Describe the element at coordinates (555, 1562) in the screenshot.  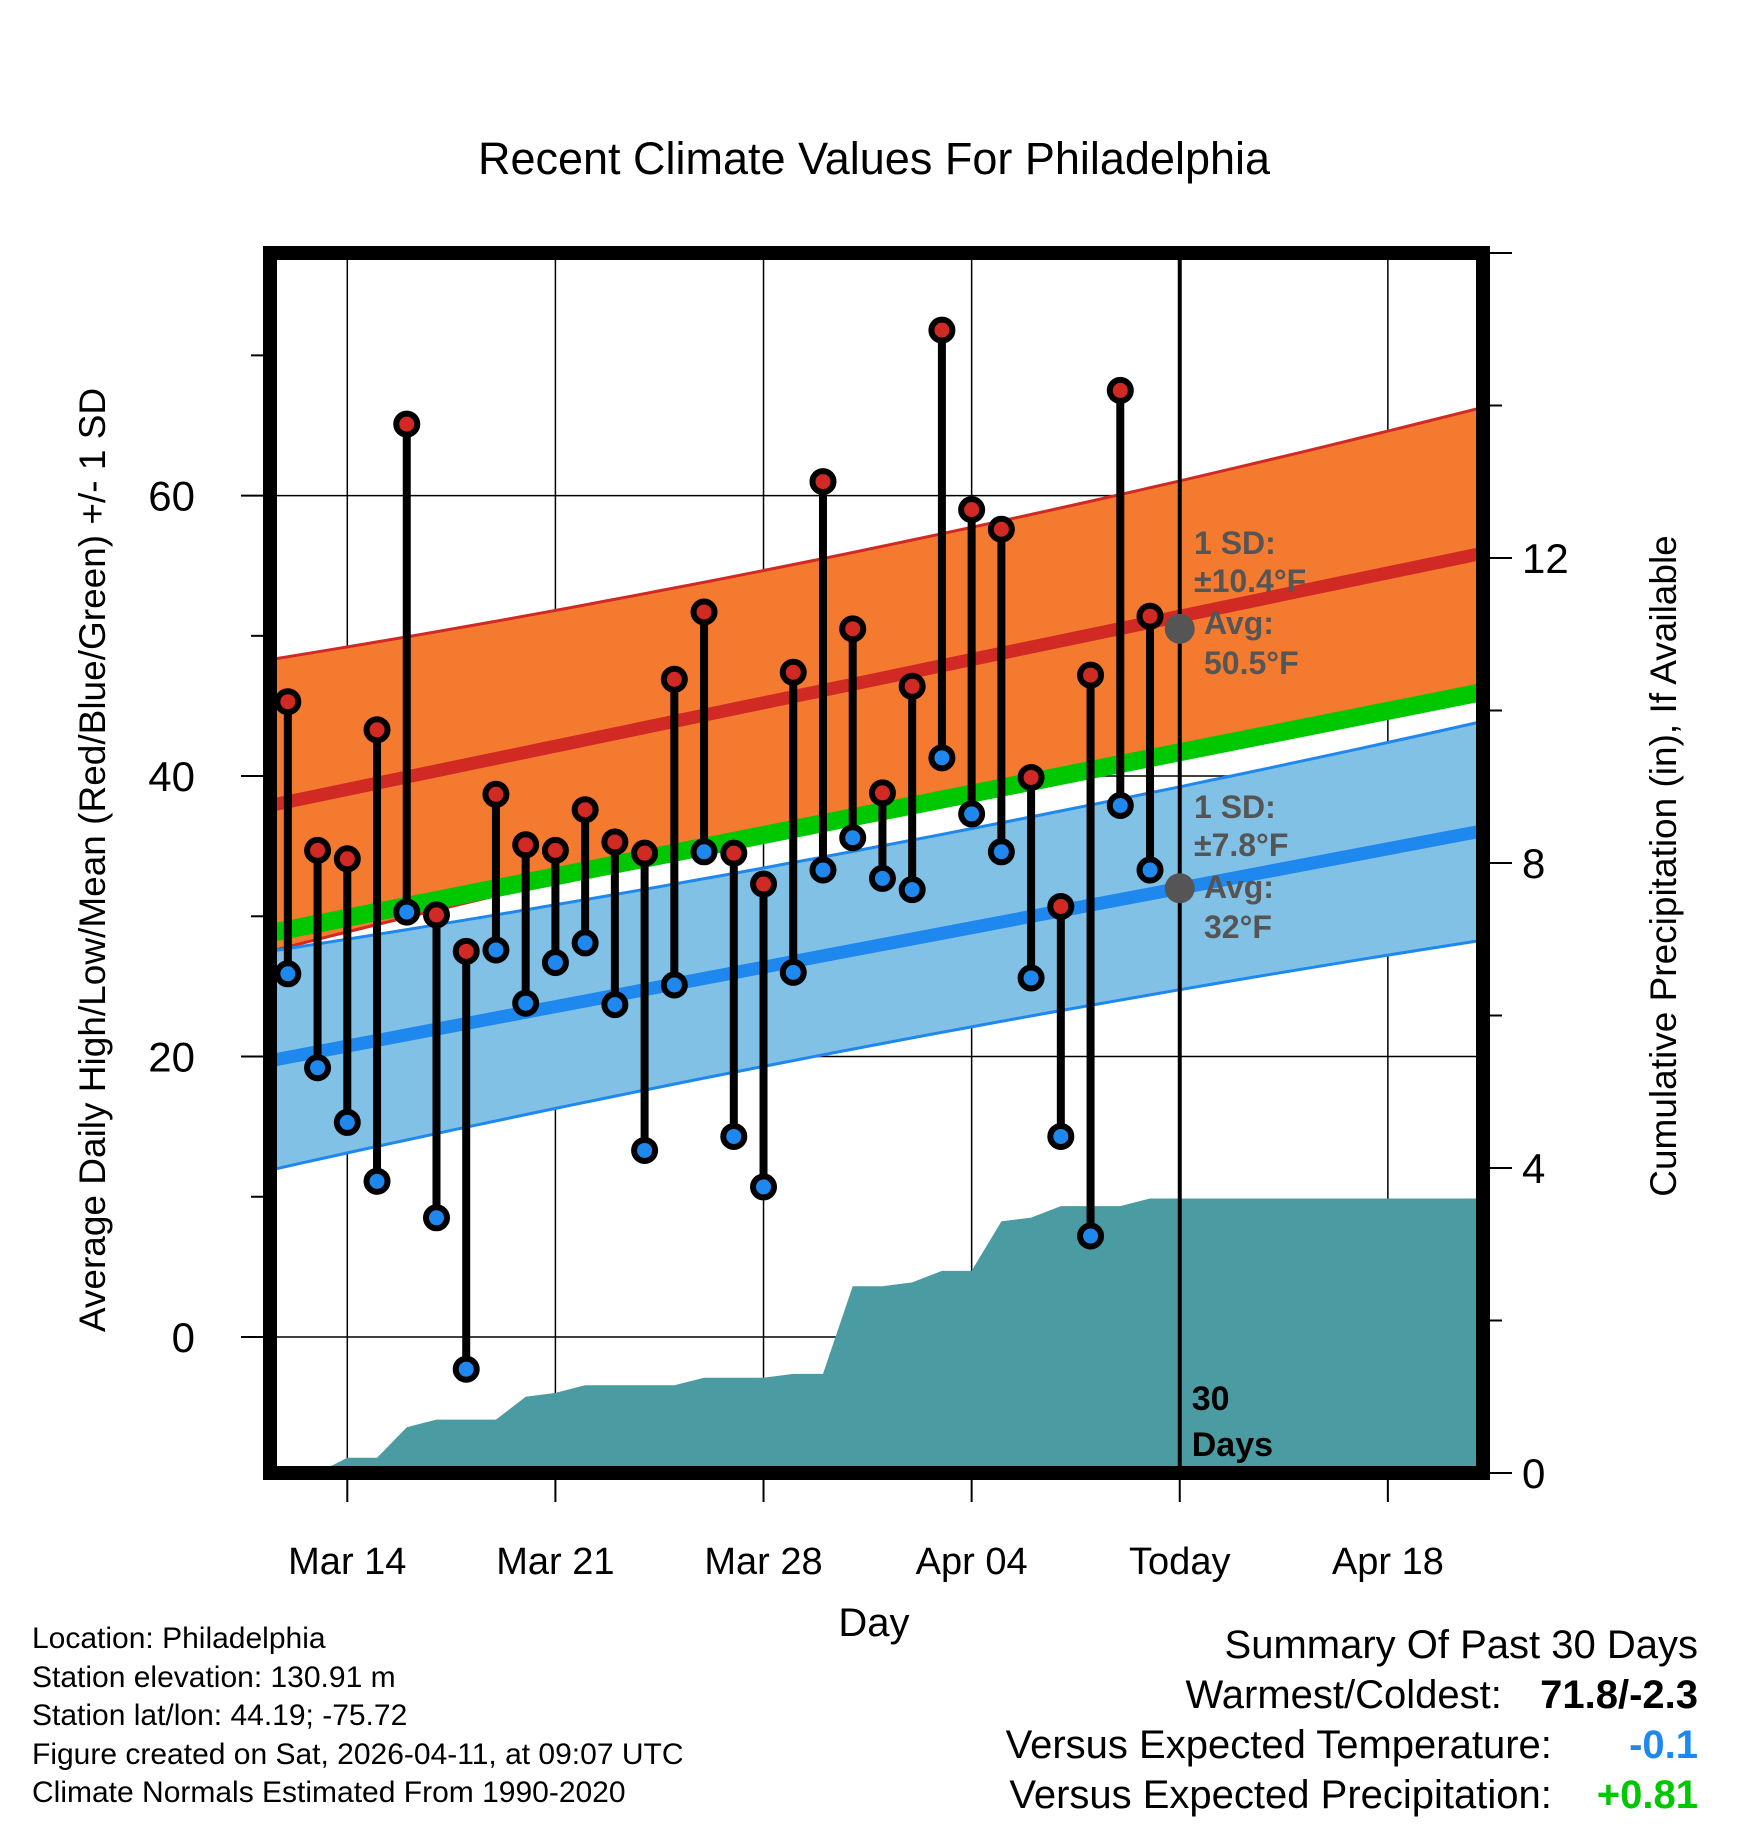
I see `x-tick-label: Mar 21` at that location.